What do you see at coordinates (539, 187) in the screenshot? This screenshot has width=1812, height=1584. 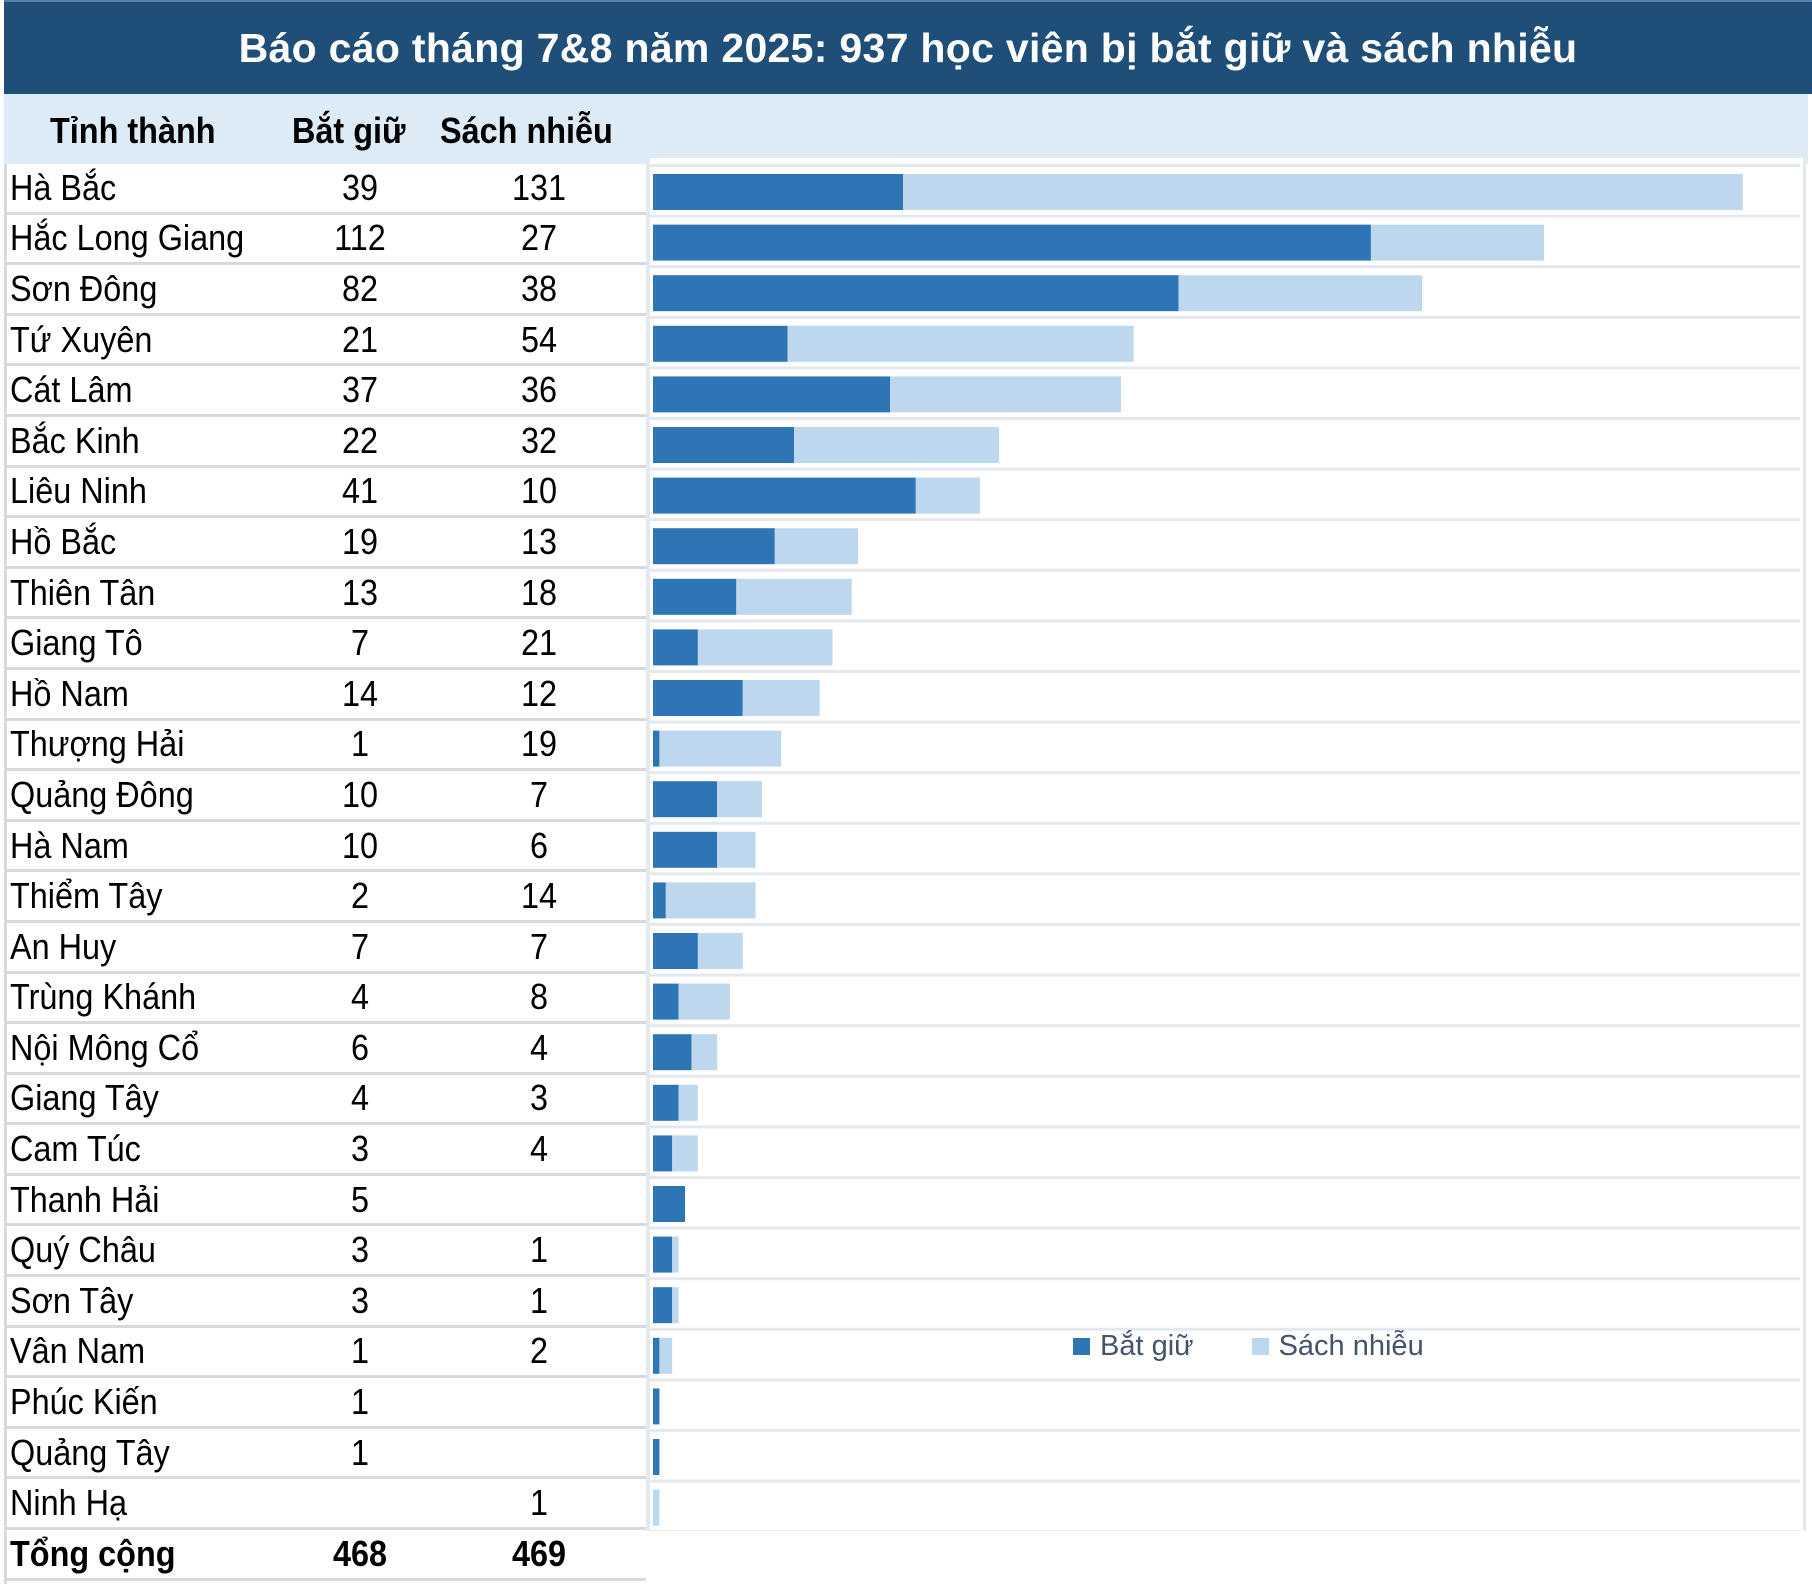 I see `harassed-cell: 131` at bounding box center [539, 187].